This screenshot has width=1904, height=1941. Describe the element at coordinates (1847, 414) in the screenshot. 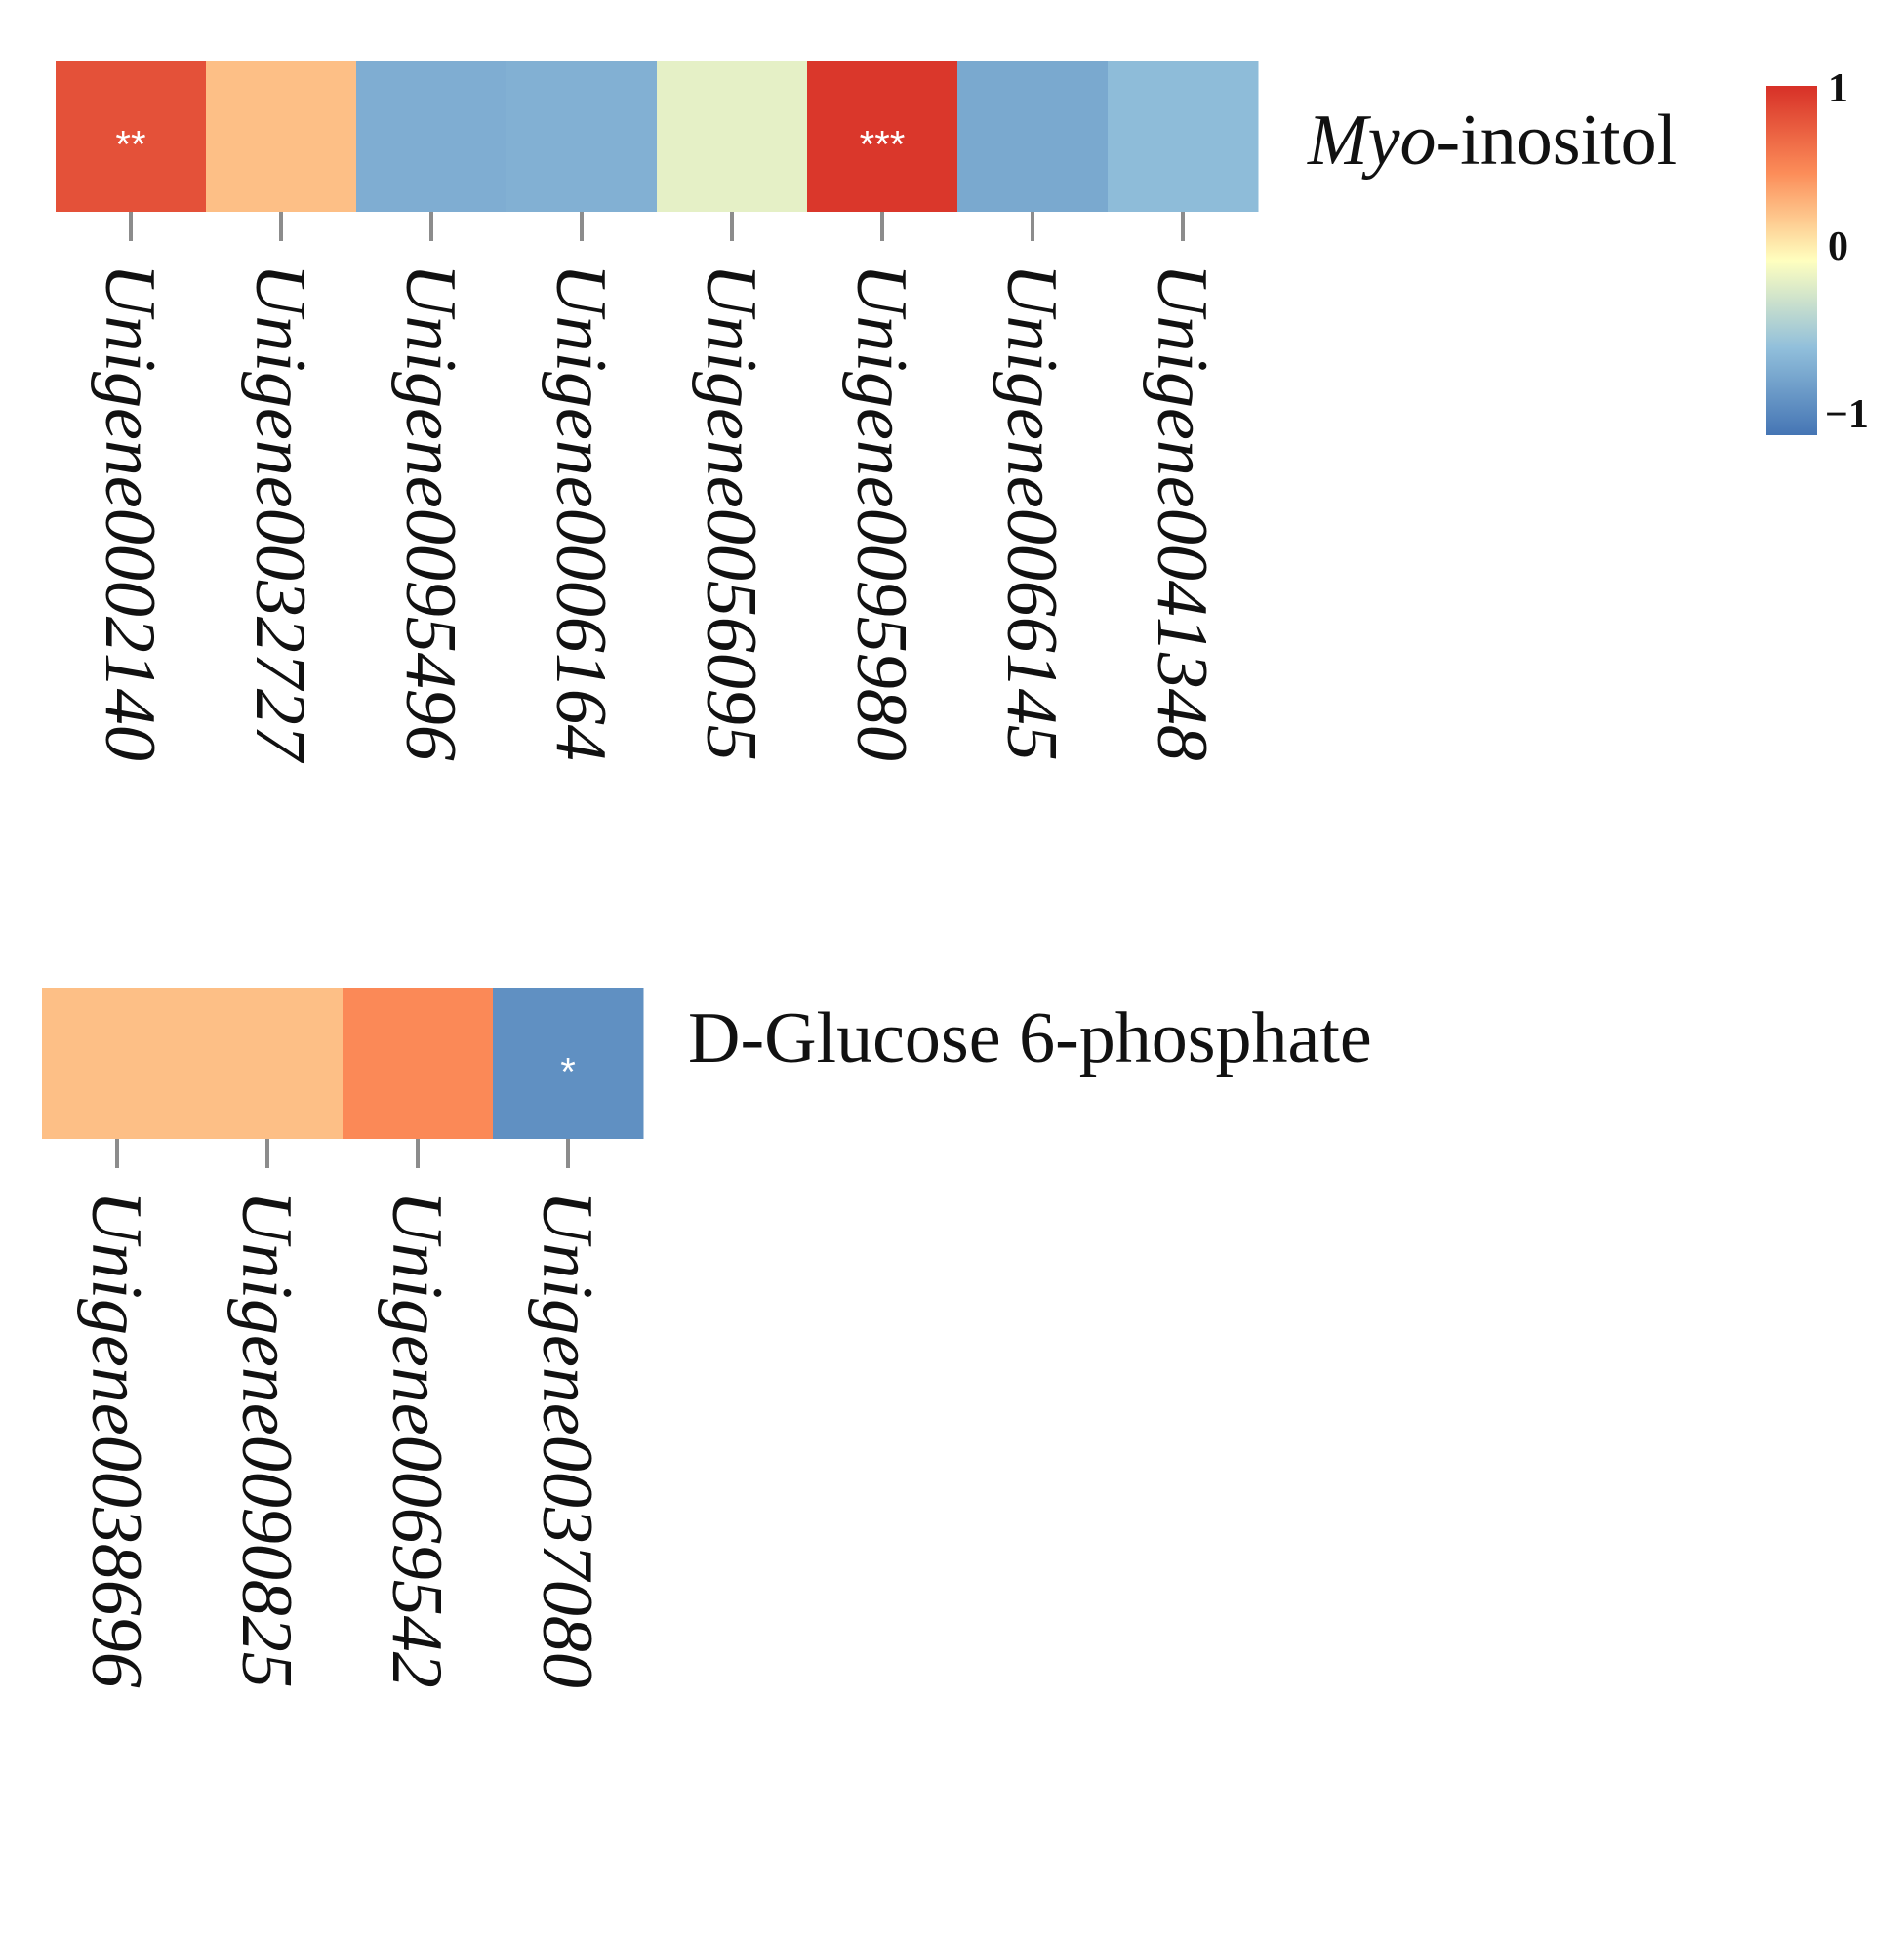

I see `legend-tick-min: −1` at that location.